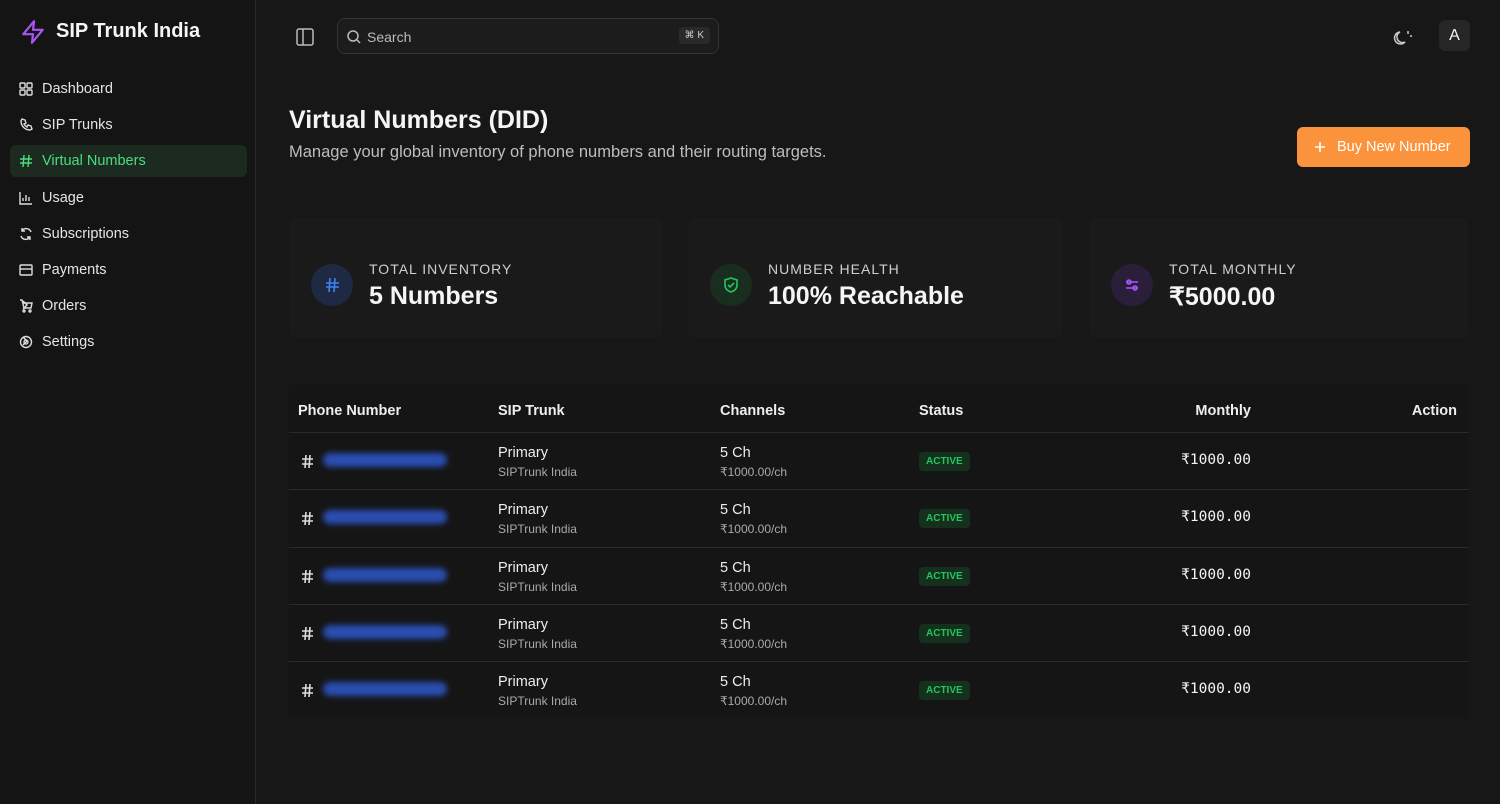 The height and width of the screenshot is (804, 1500). I want to click on stat-value: ₹5000.00, so click(1222, 297).